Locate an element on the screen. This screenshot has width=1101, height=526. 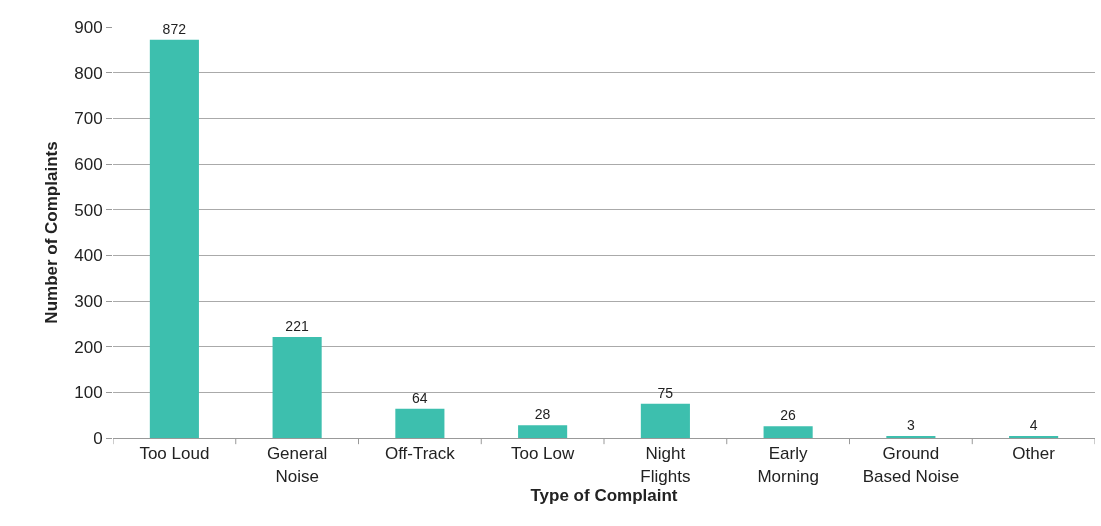
x-tick-label: Too Low is located at coordinates (543, 454).